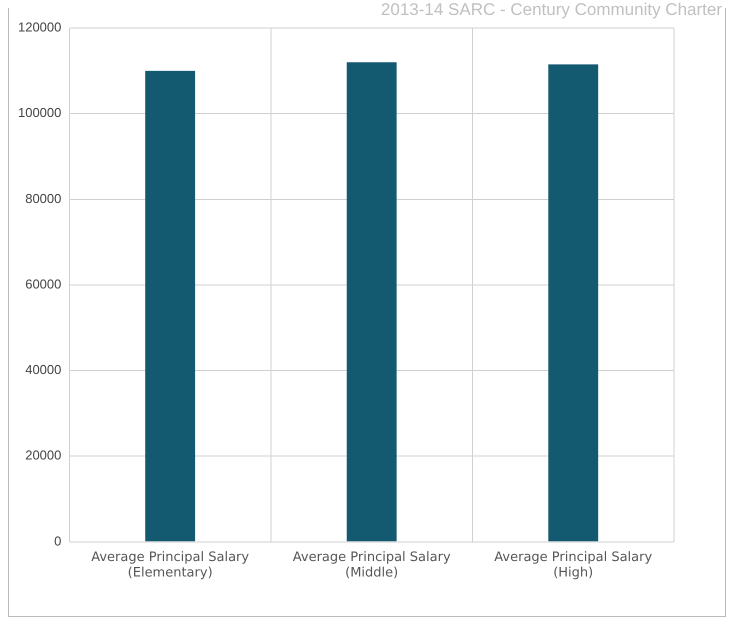  I want to click on x-tick-label: Average Principal Salary (High), so click(573, 565).